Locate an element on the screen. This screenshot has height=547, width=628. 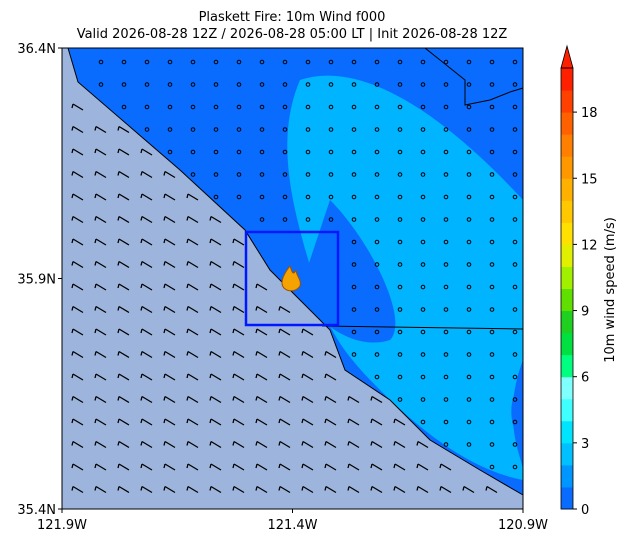
wind-contour is located at coordinates (348, 271).